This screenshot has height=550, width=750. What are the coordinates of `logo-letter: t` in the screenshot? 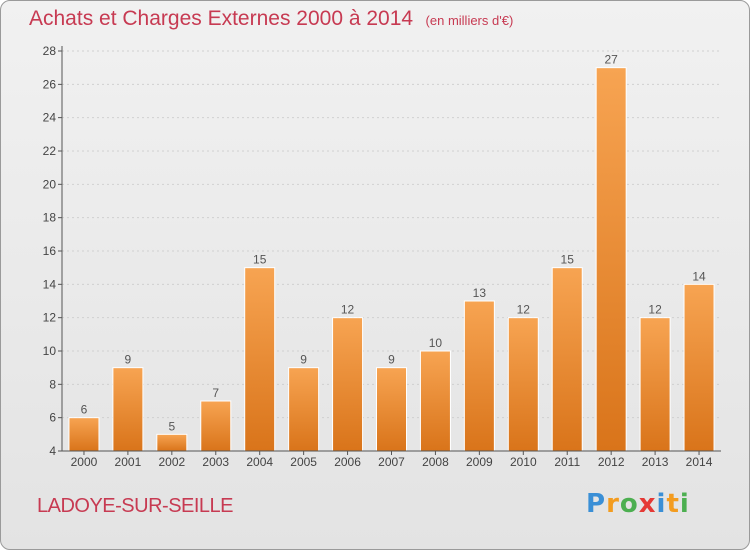 It's located at (673, 504).